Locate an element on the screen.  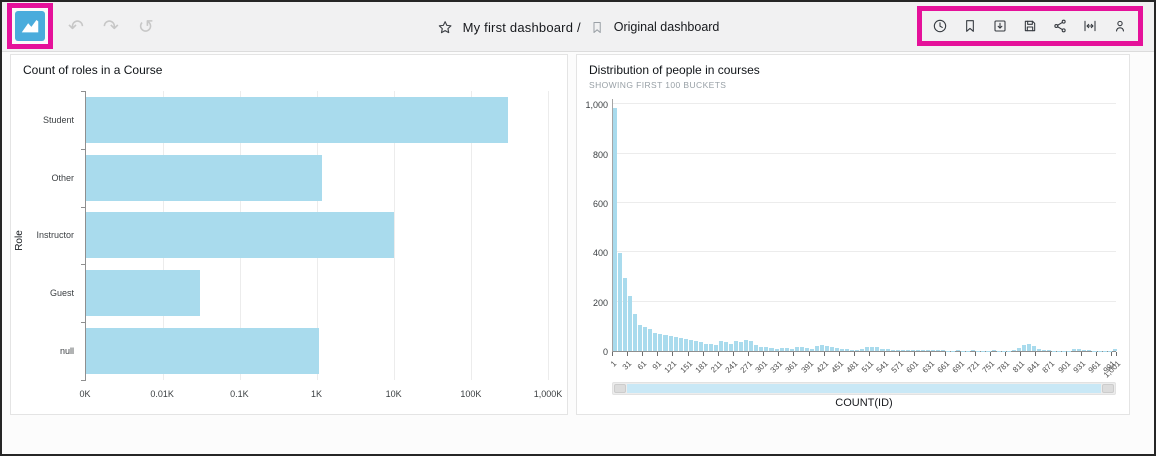
scrollbar-right-handle is located at coordinates (1108, 388).